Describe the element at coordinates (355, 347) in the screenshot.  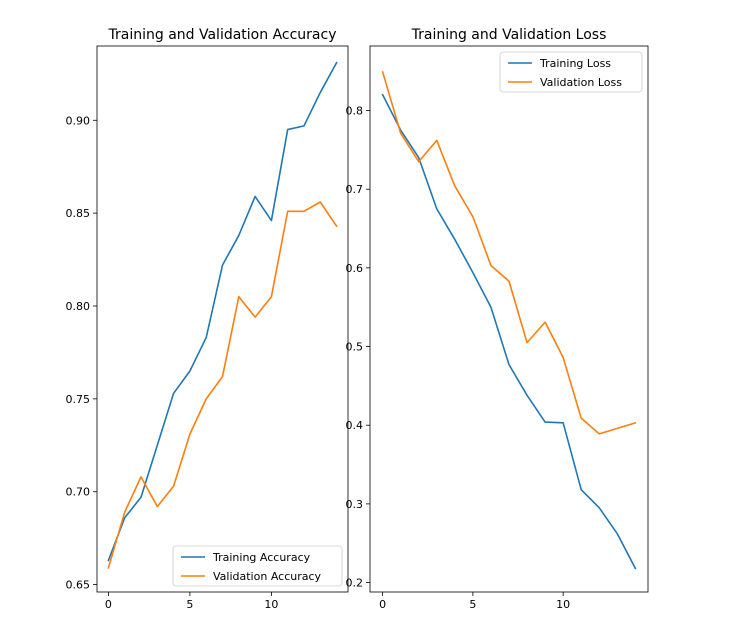
I see `loss-y-tick-label: 0.5` at that location.